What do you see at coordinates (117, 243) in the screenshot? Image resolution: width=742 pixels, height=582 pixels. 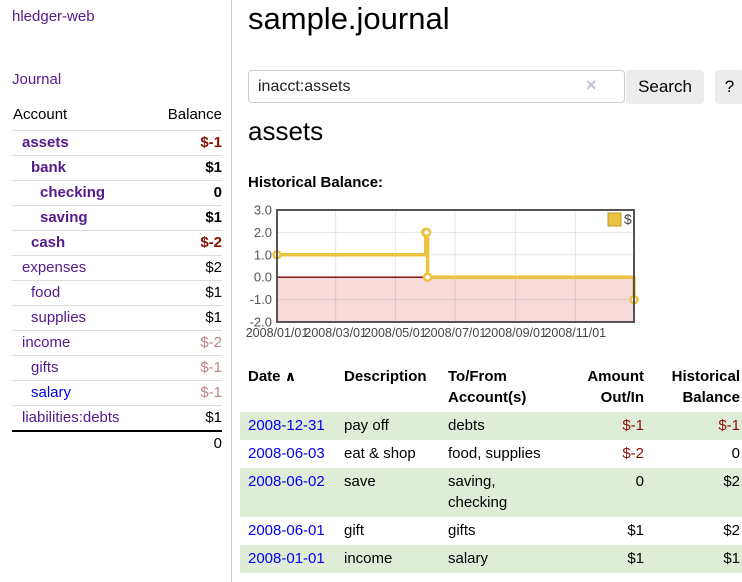 I see `account-row: cash $-2` at bounding box center [117, 243].